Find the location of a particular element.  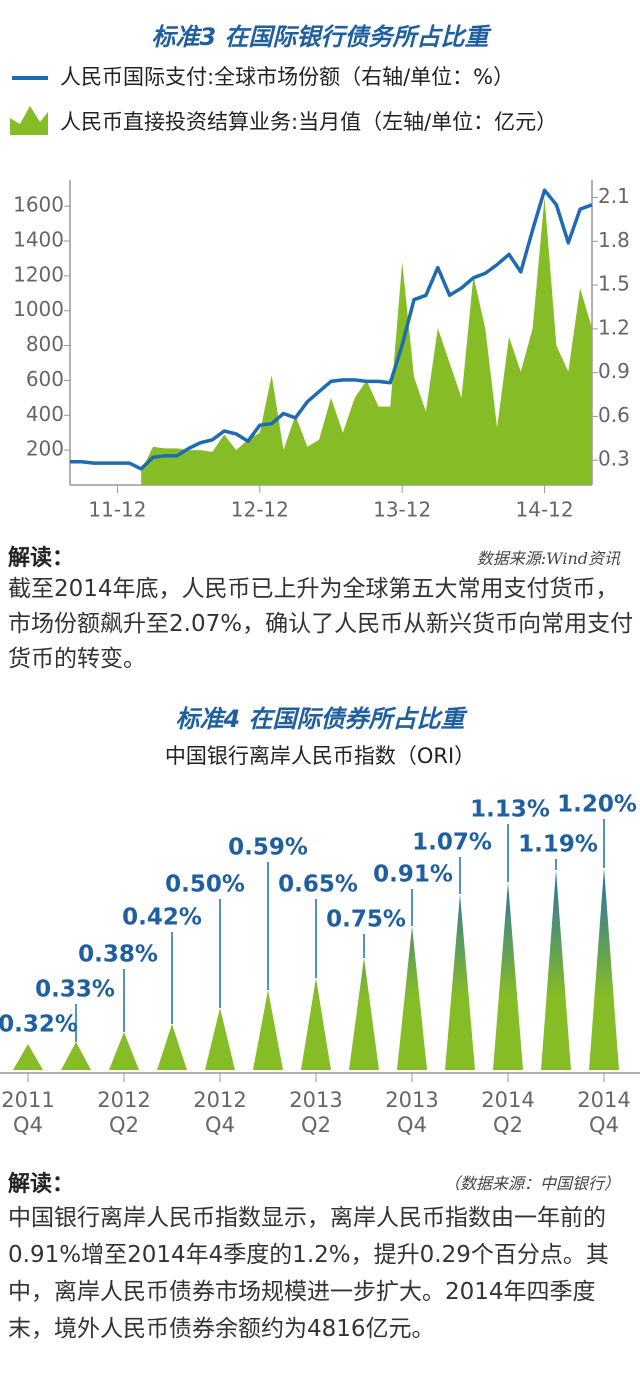

legend-label: 人民币直接投资结算业务:当月值（左轴/单位：亿元） is located at coordinates (308, 122).